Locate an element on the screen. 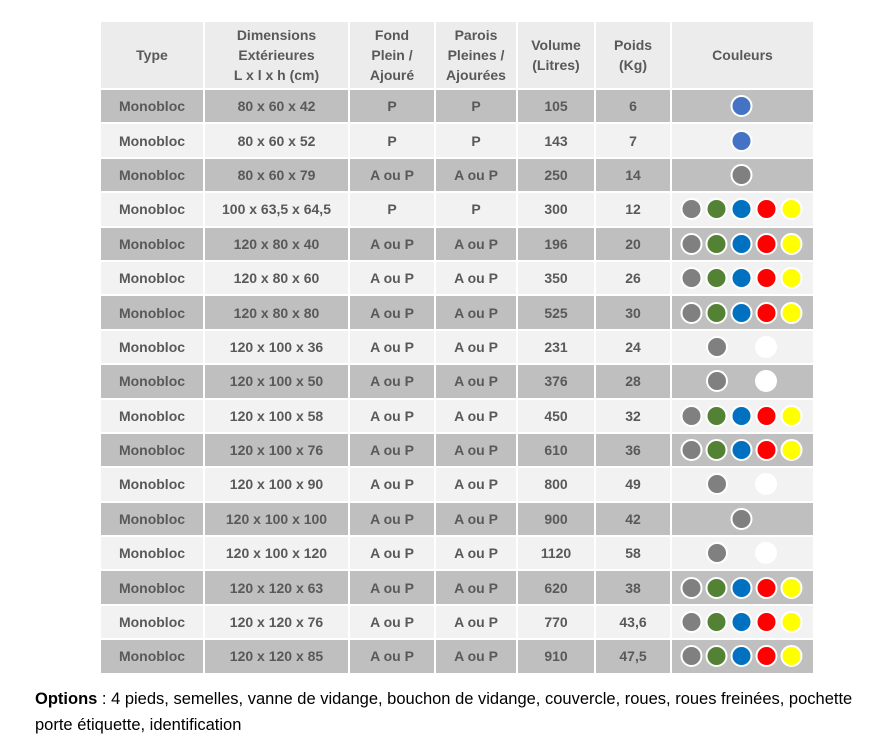  table-cell: 1120 is located at coordinates (556, 553).